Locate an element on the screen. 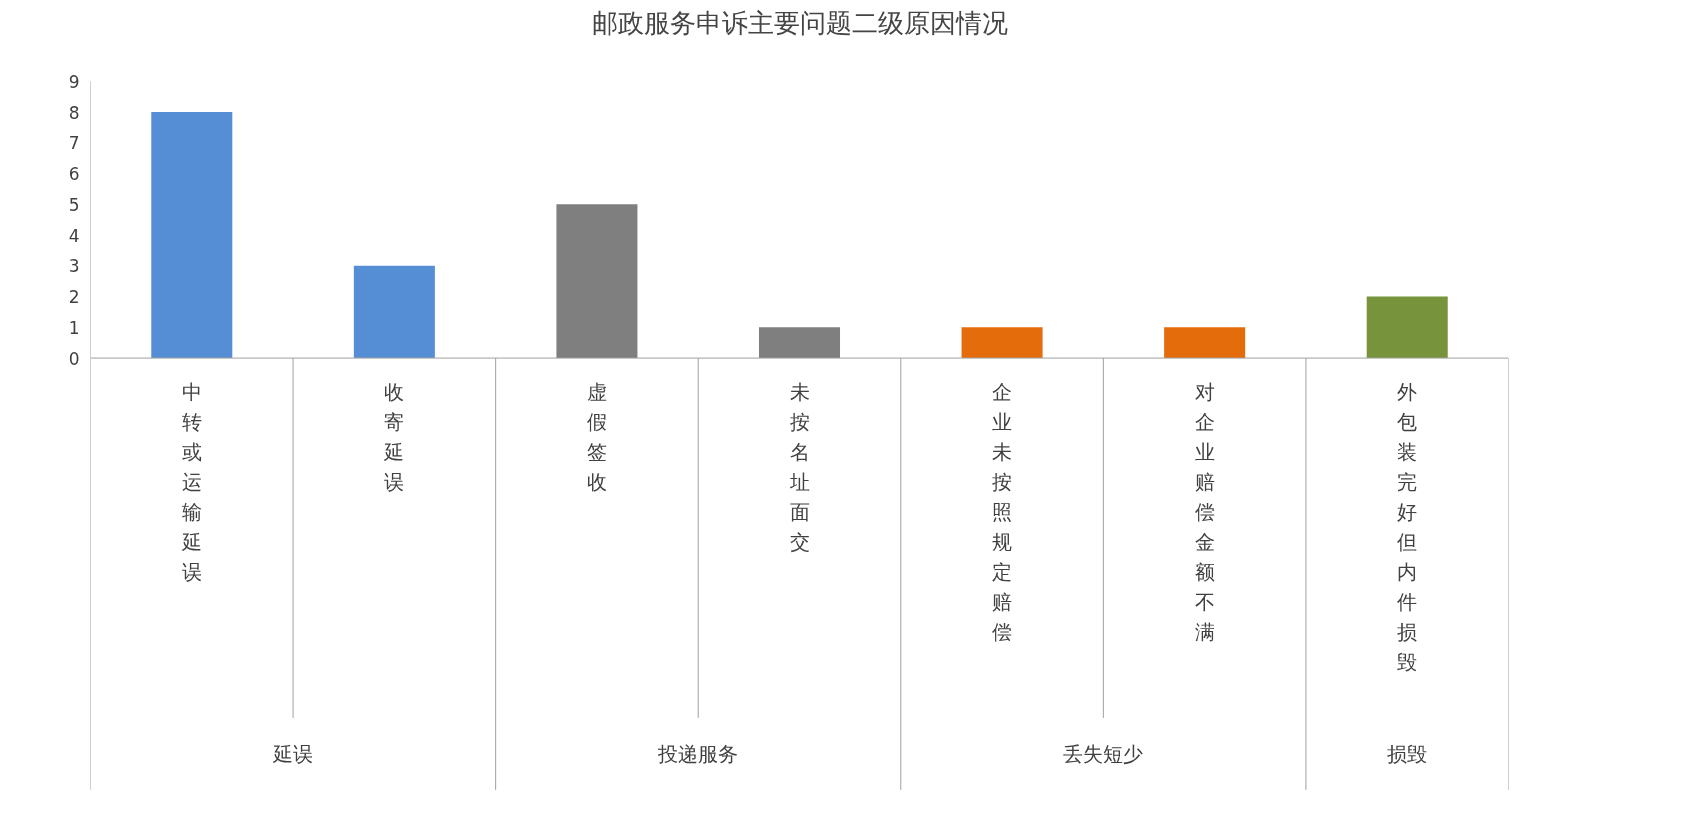 Image resolution: width=1688 pixels, height=826 pixels. text: 延误 is located at coordinates (293, 753).